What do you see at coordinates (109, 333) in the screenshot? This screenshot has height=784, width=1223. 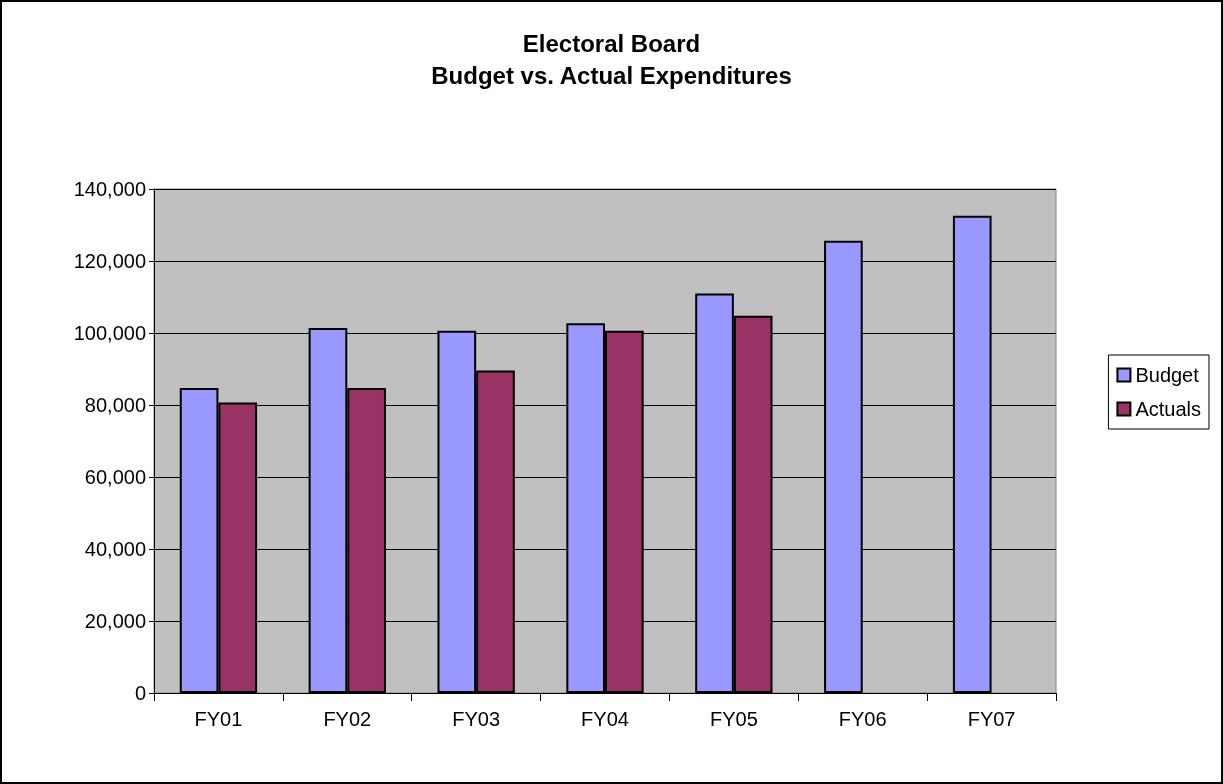 I see `y-tick-label: 100,000` at bounding box center [109, 333].